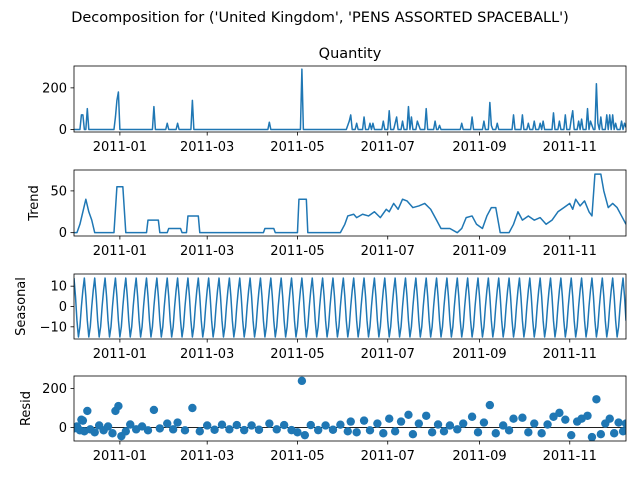 This screenshot has width=640, height=480. I want to click on trend-ylabel: Trend, so click(34, 203).